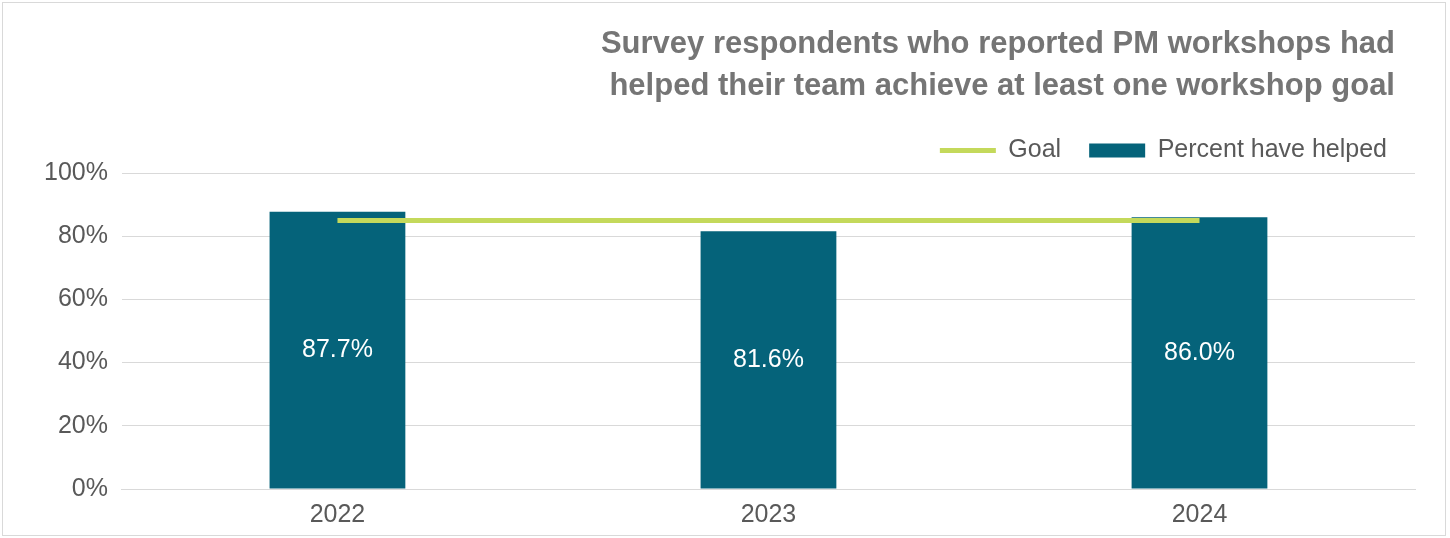  Describe the element at coordinates (997, 64) in the screenshot. I see `chart-title: Survey respondents who reported PM workshops had helped their team achieve at least one workshop goal` at that location.